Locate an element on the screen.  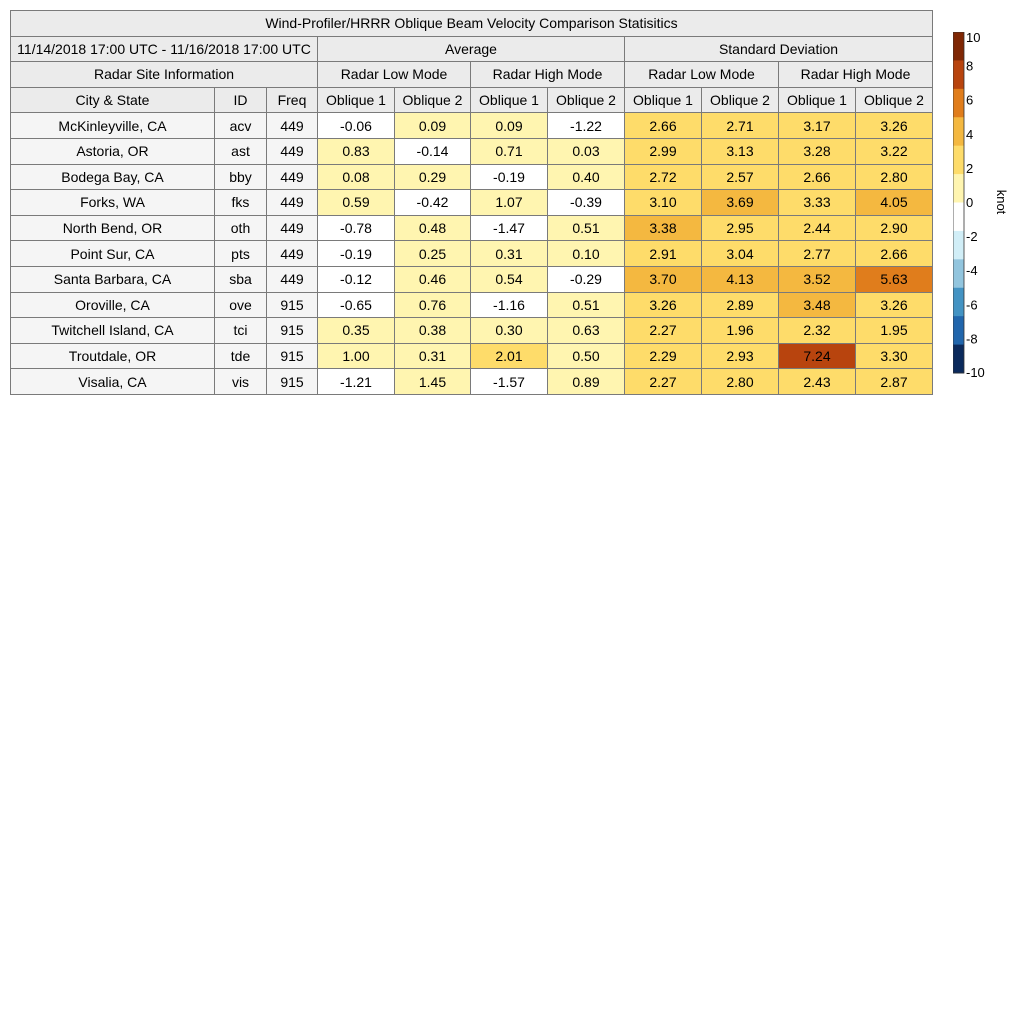
avg-low-oblique2-value: 0.38 is located at coordinates (432, 330).